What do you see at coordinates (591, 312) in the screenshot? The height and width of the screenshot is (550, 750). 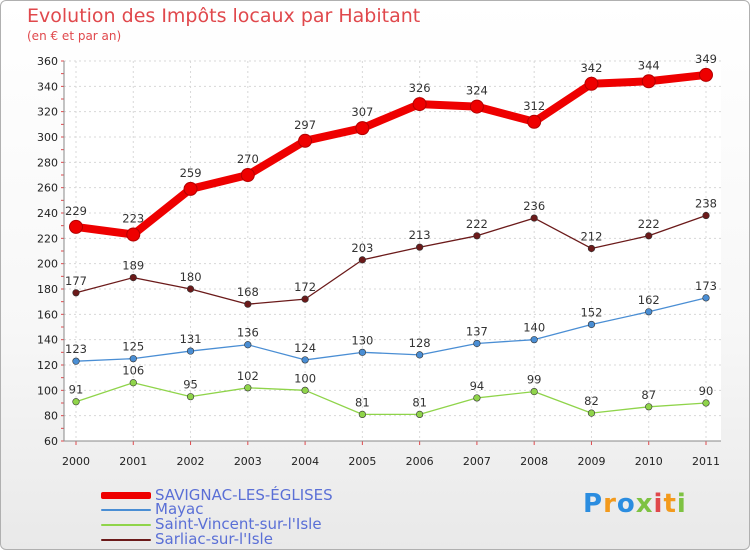 I see `data-label: 152` at bounding box center [591, 312].